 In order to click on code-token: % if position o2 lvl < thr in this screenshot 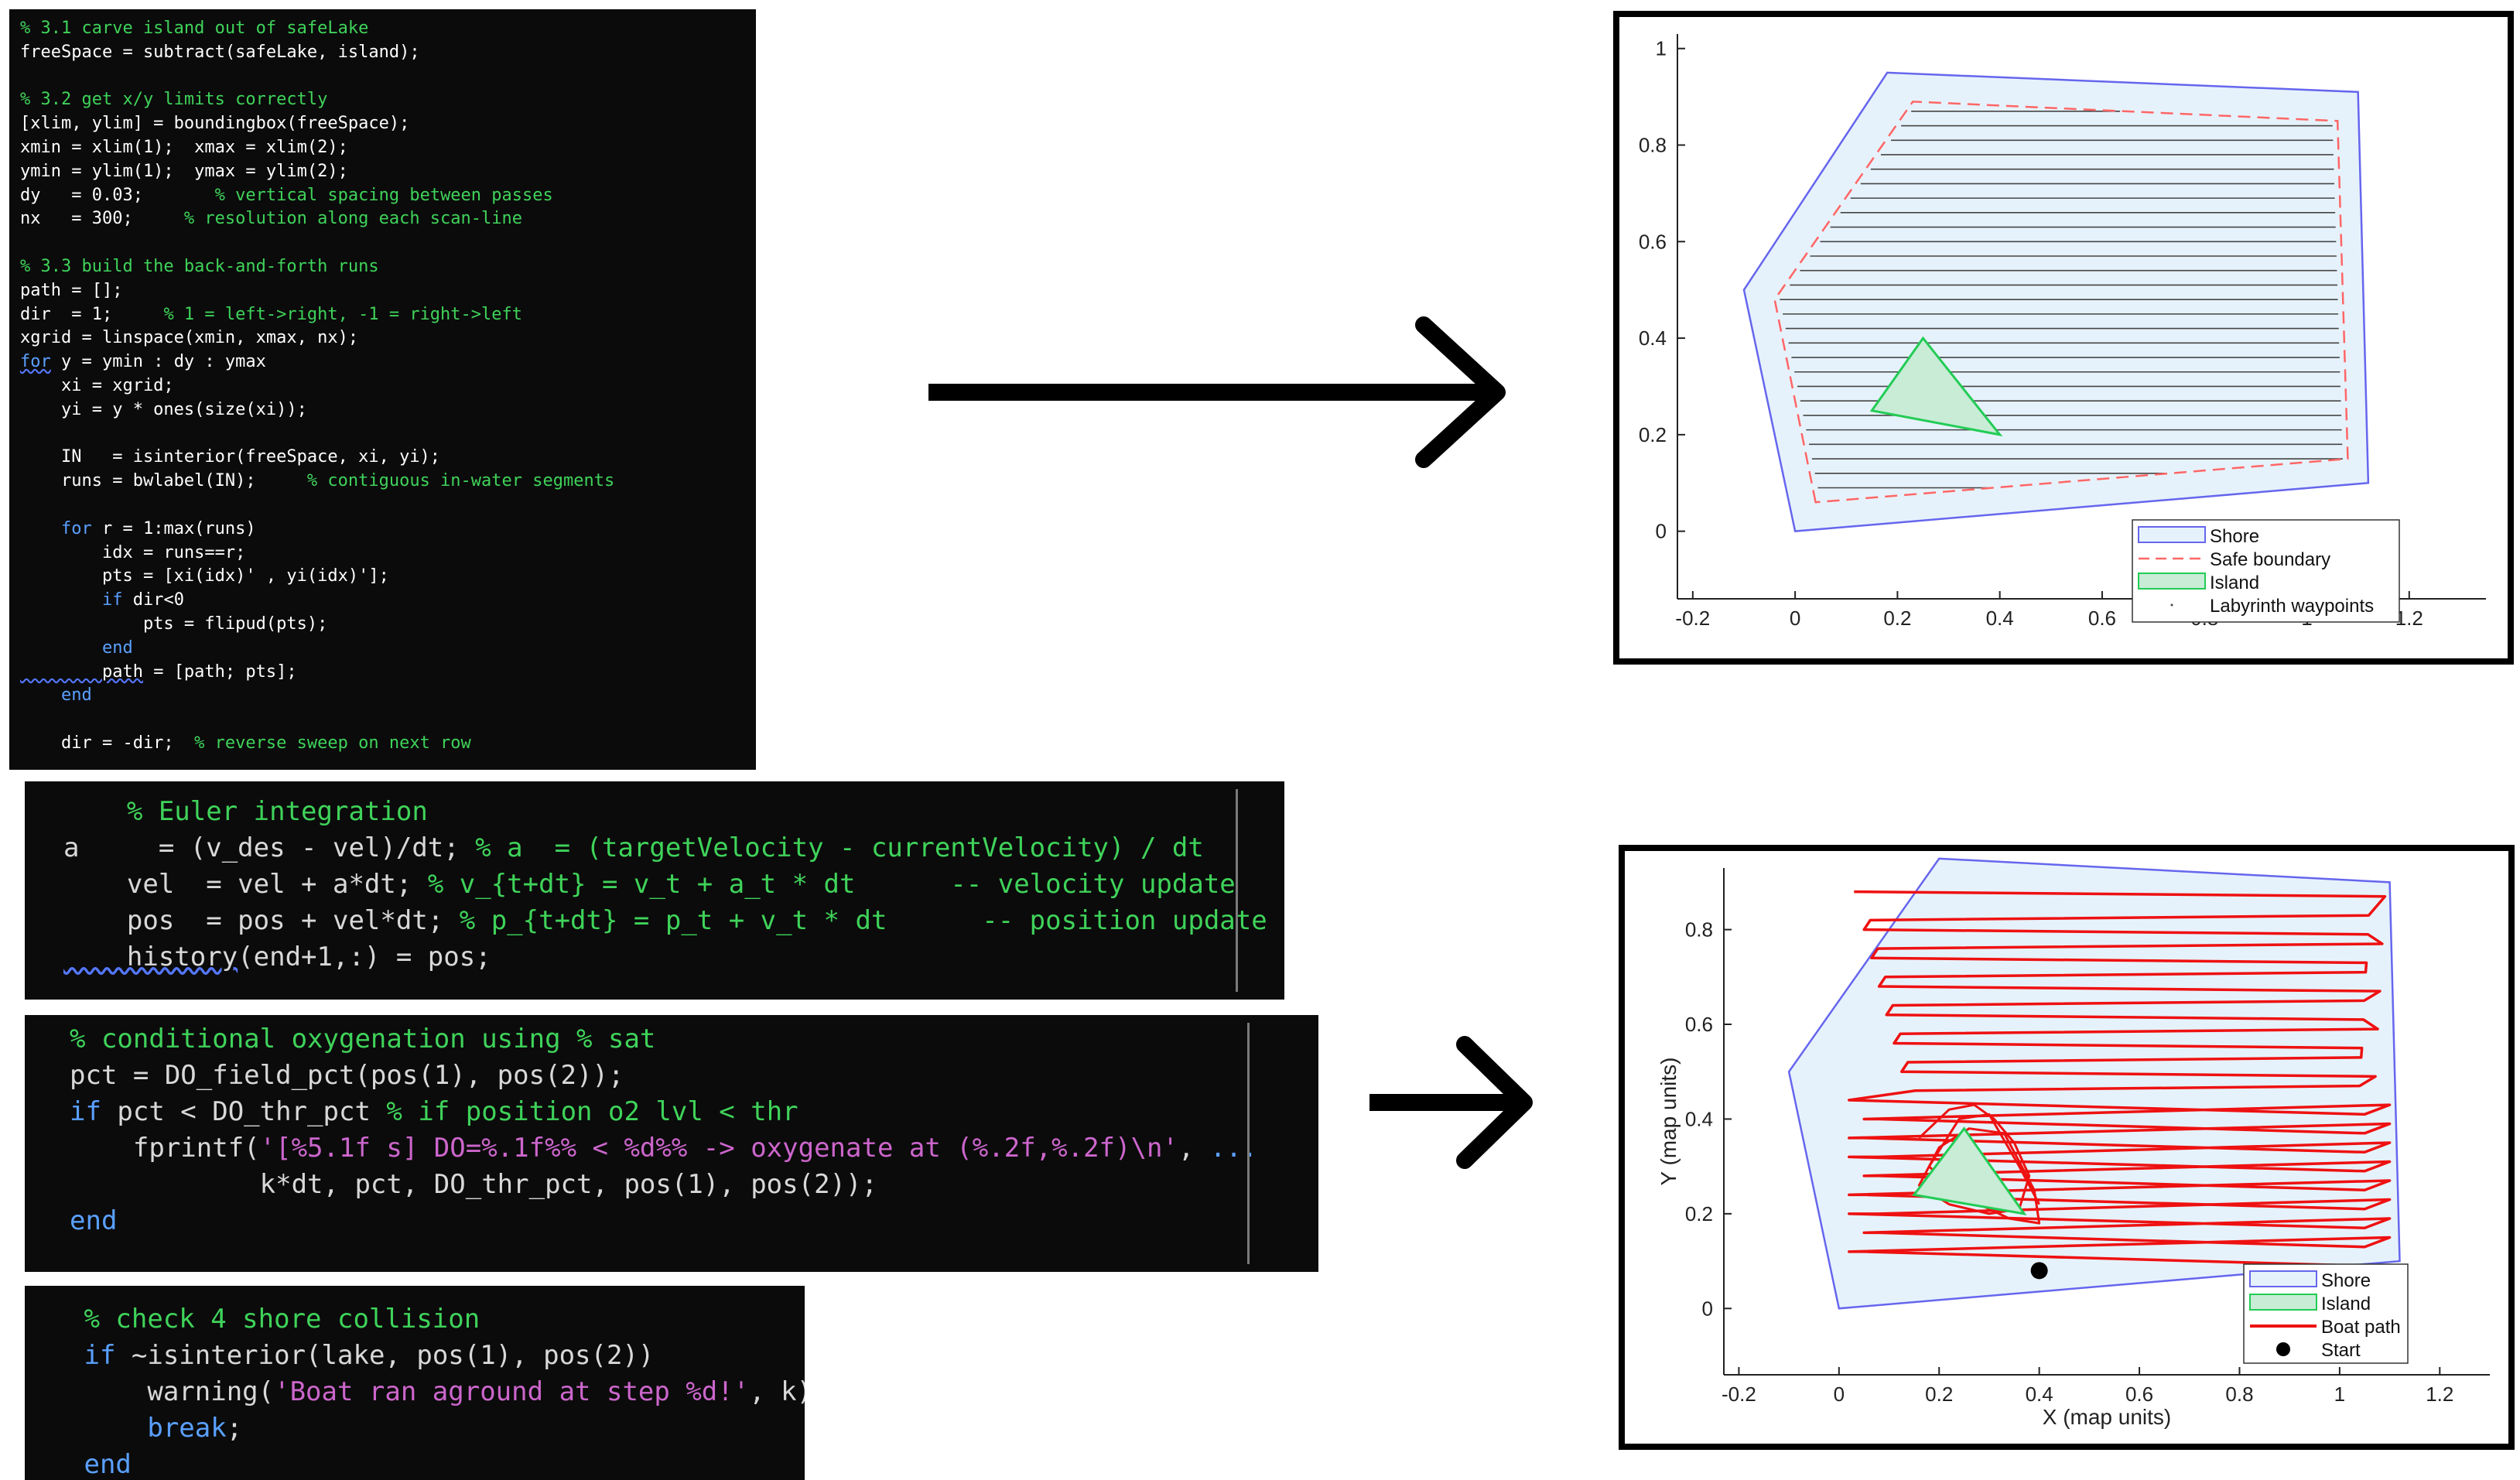, I will do `click(592, 1111)`.